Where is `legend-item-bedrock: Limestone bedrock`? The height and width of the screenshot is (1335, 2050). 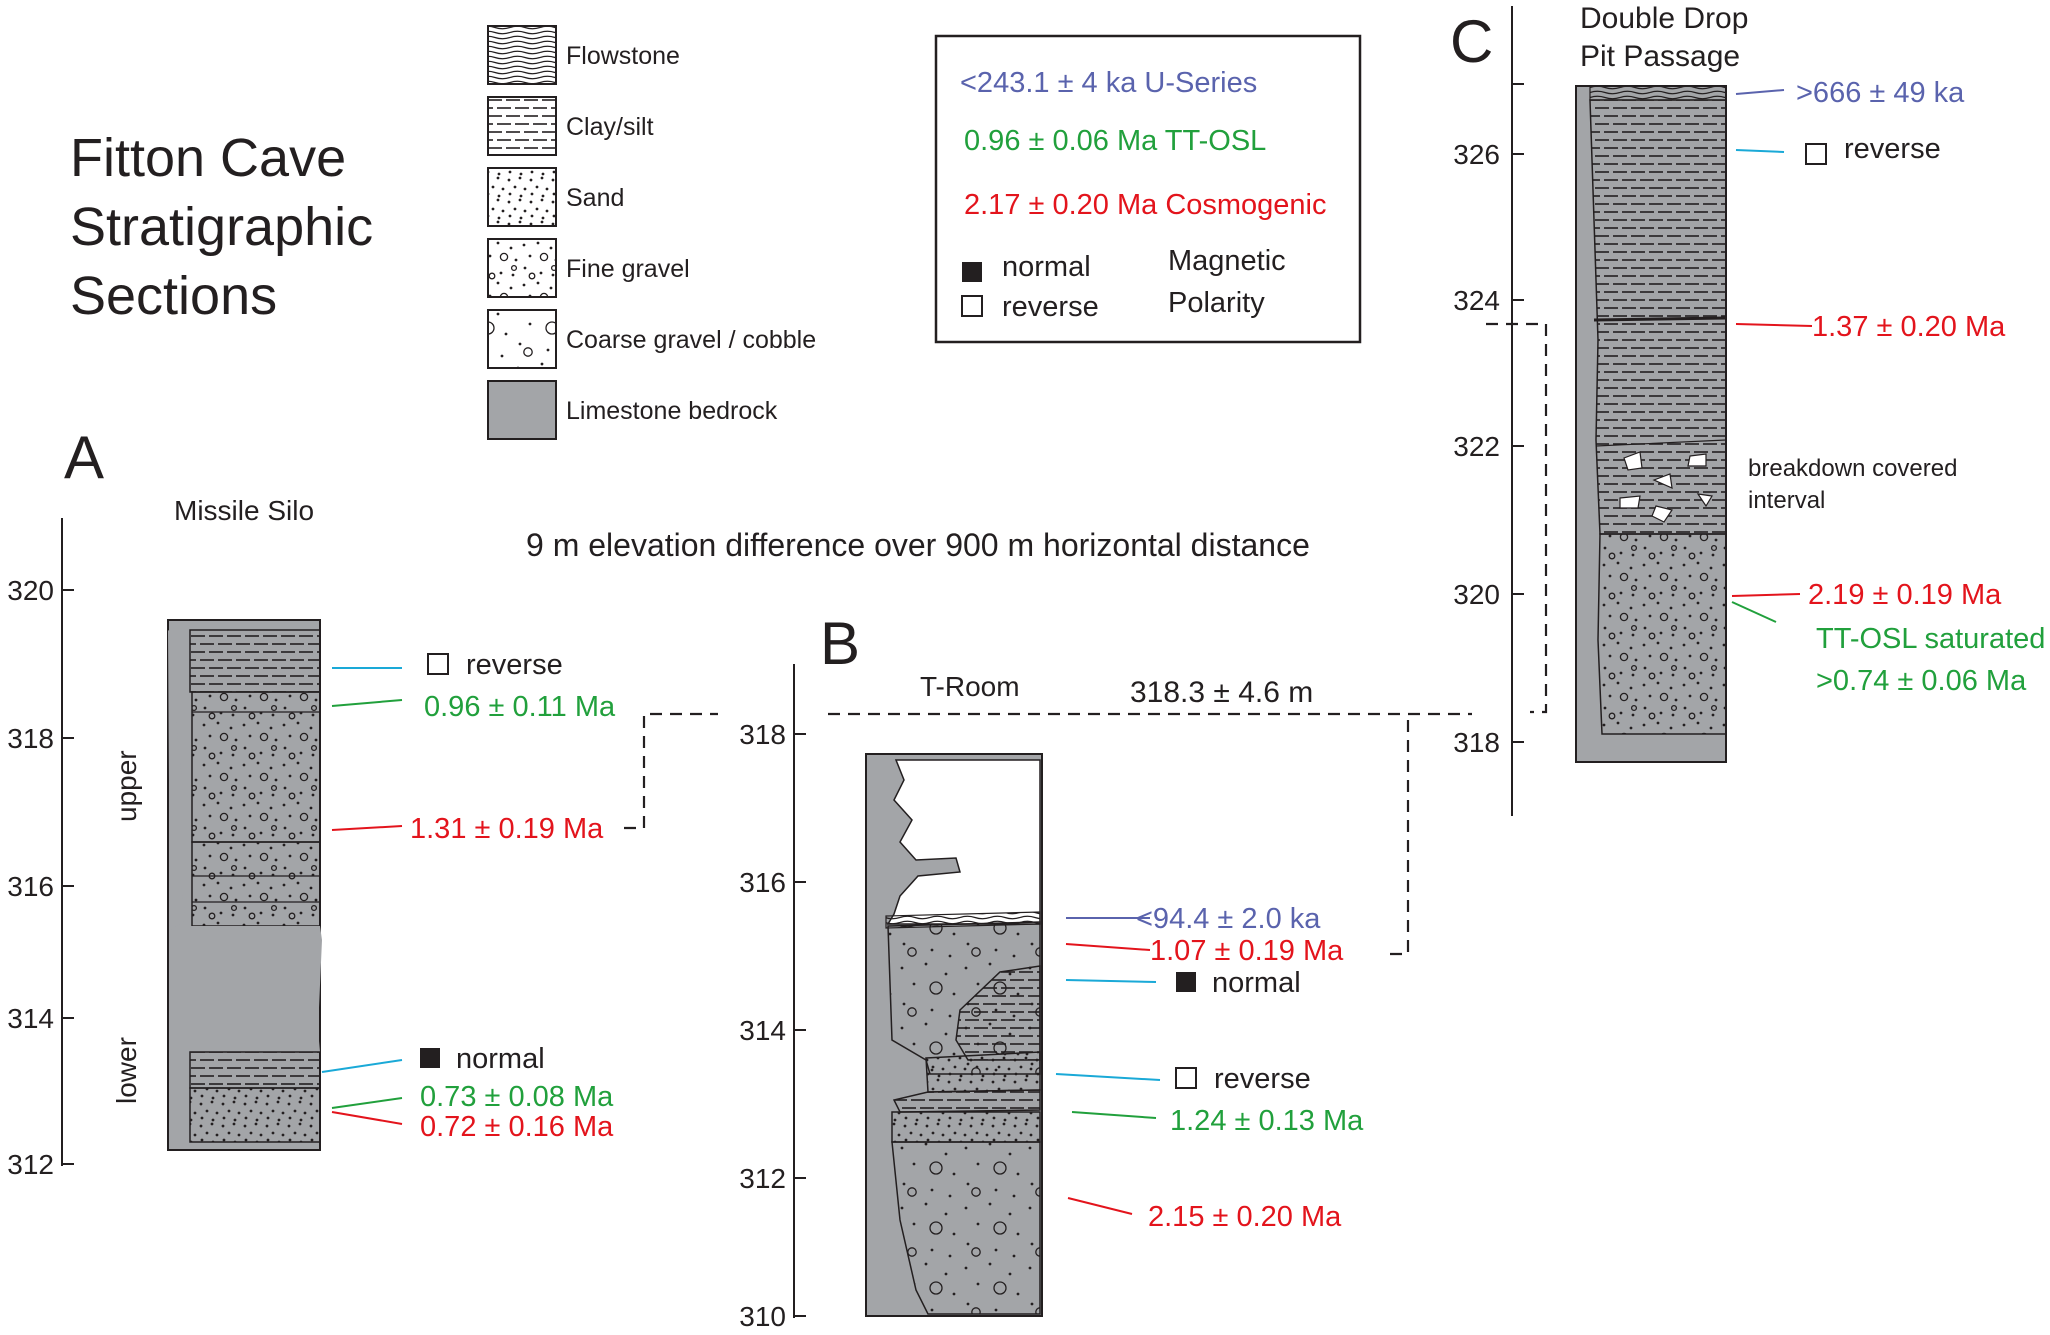 legend-item-bedrock: Limestone bedrock is located at coordinates (632, 410).